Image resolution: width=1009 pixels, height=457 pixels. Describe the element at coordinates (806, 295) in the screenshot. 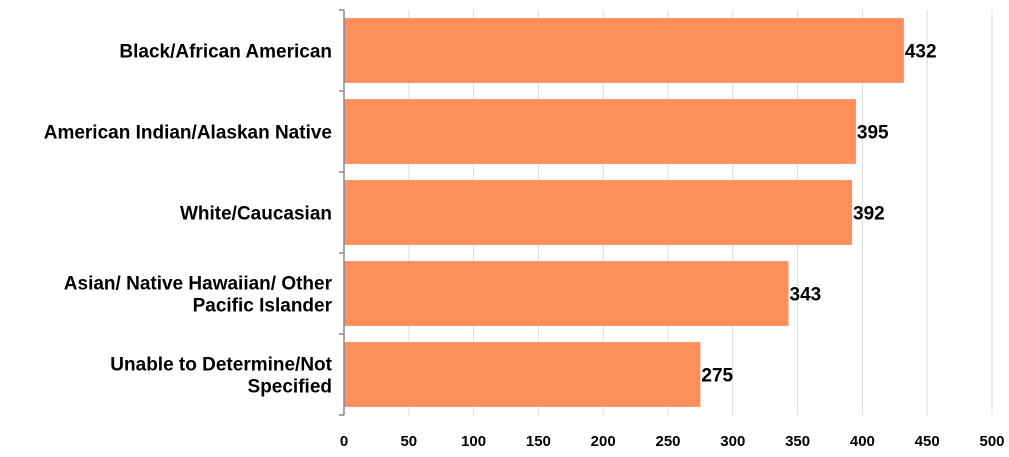

I see `data-label-3: 343` at that location.